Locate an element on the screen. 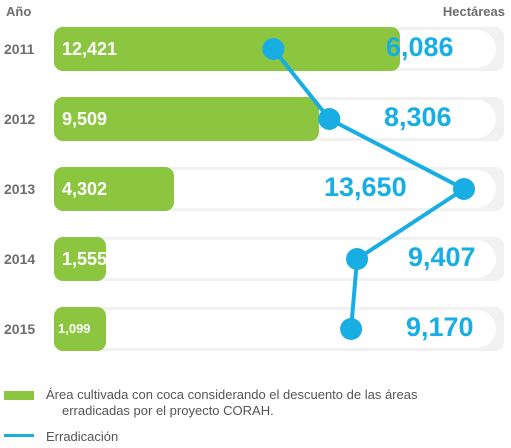 The image size is (511, 448). year-label-2014: 2014 is located at coordinates (20, 259).